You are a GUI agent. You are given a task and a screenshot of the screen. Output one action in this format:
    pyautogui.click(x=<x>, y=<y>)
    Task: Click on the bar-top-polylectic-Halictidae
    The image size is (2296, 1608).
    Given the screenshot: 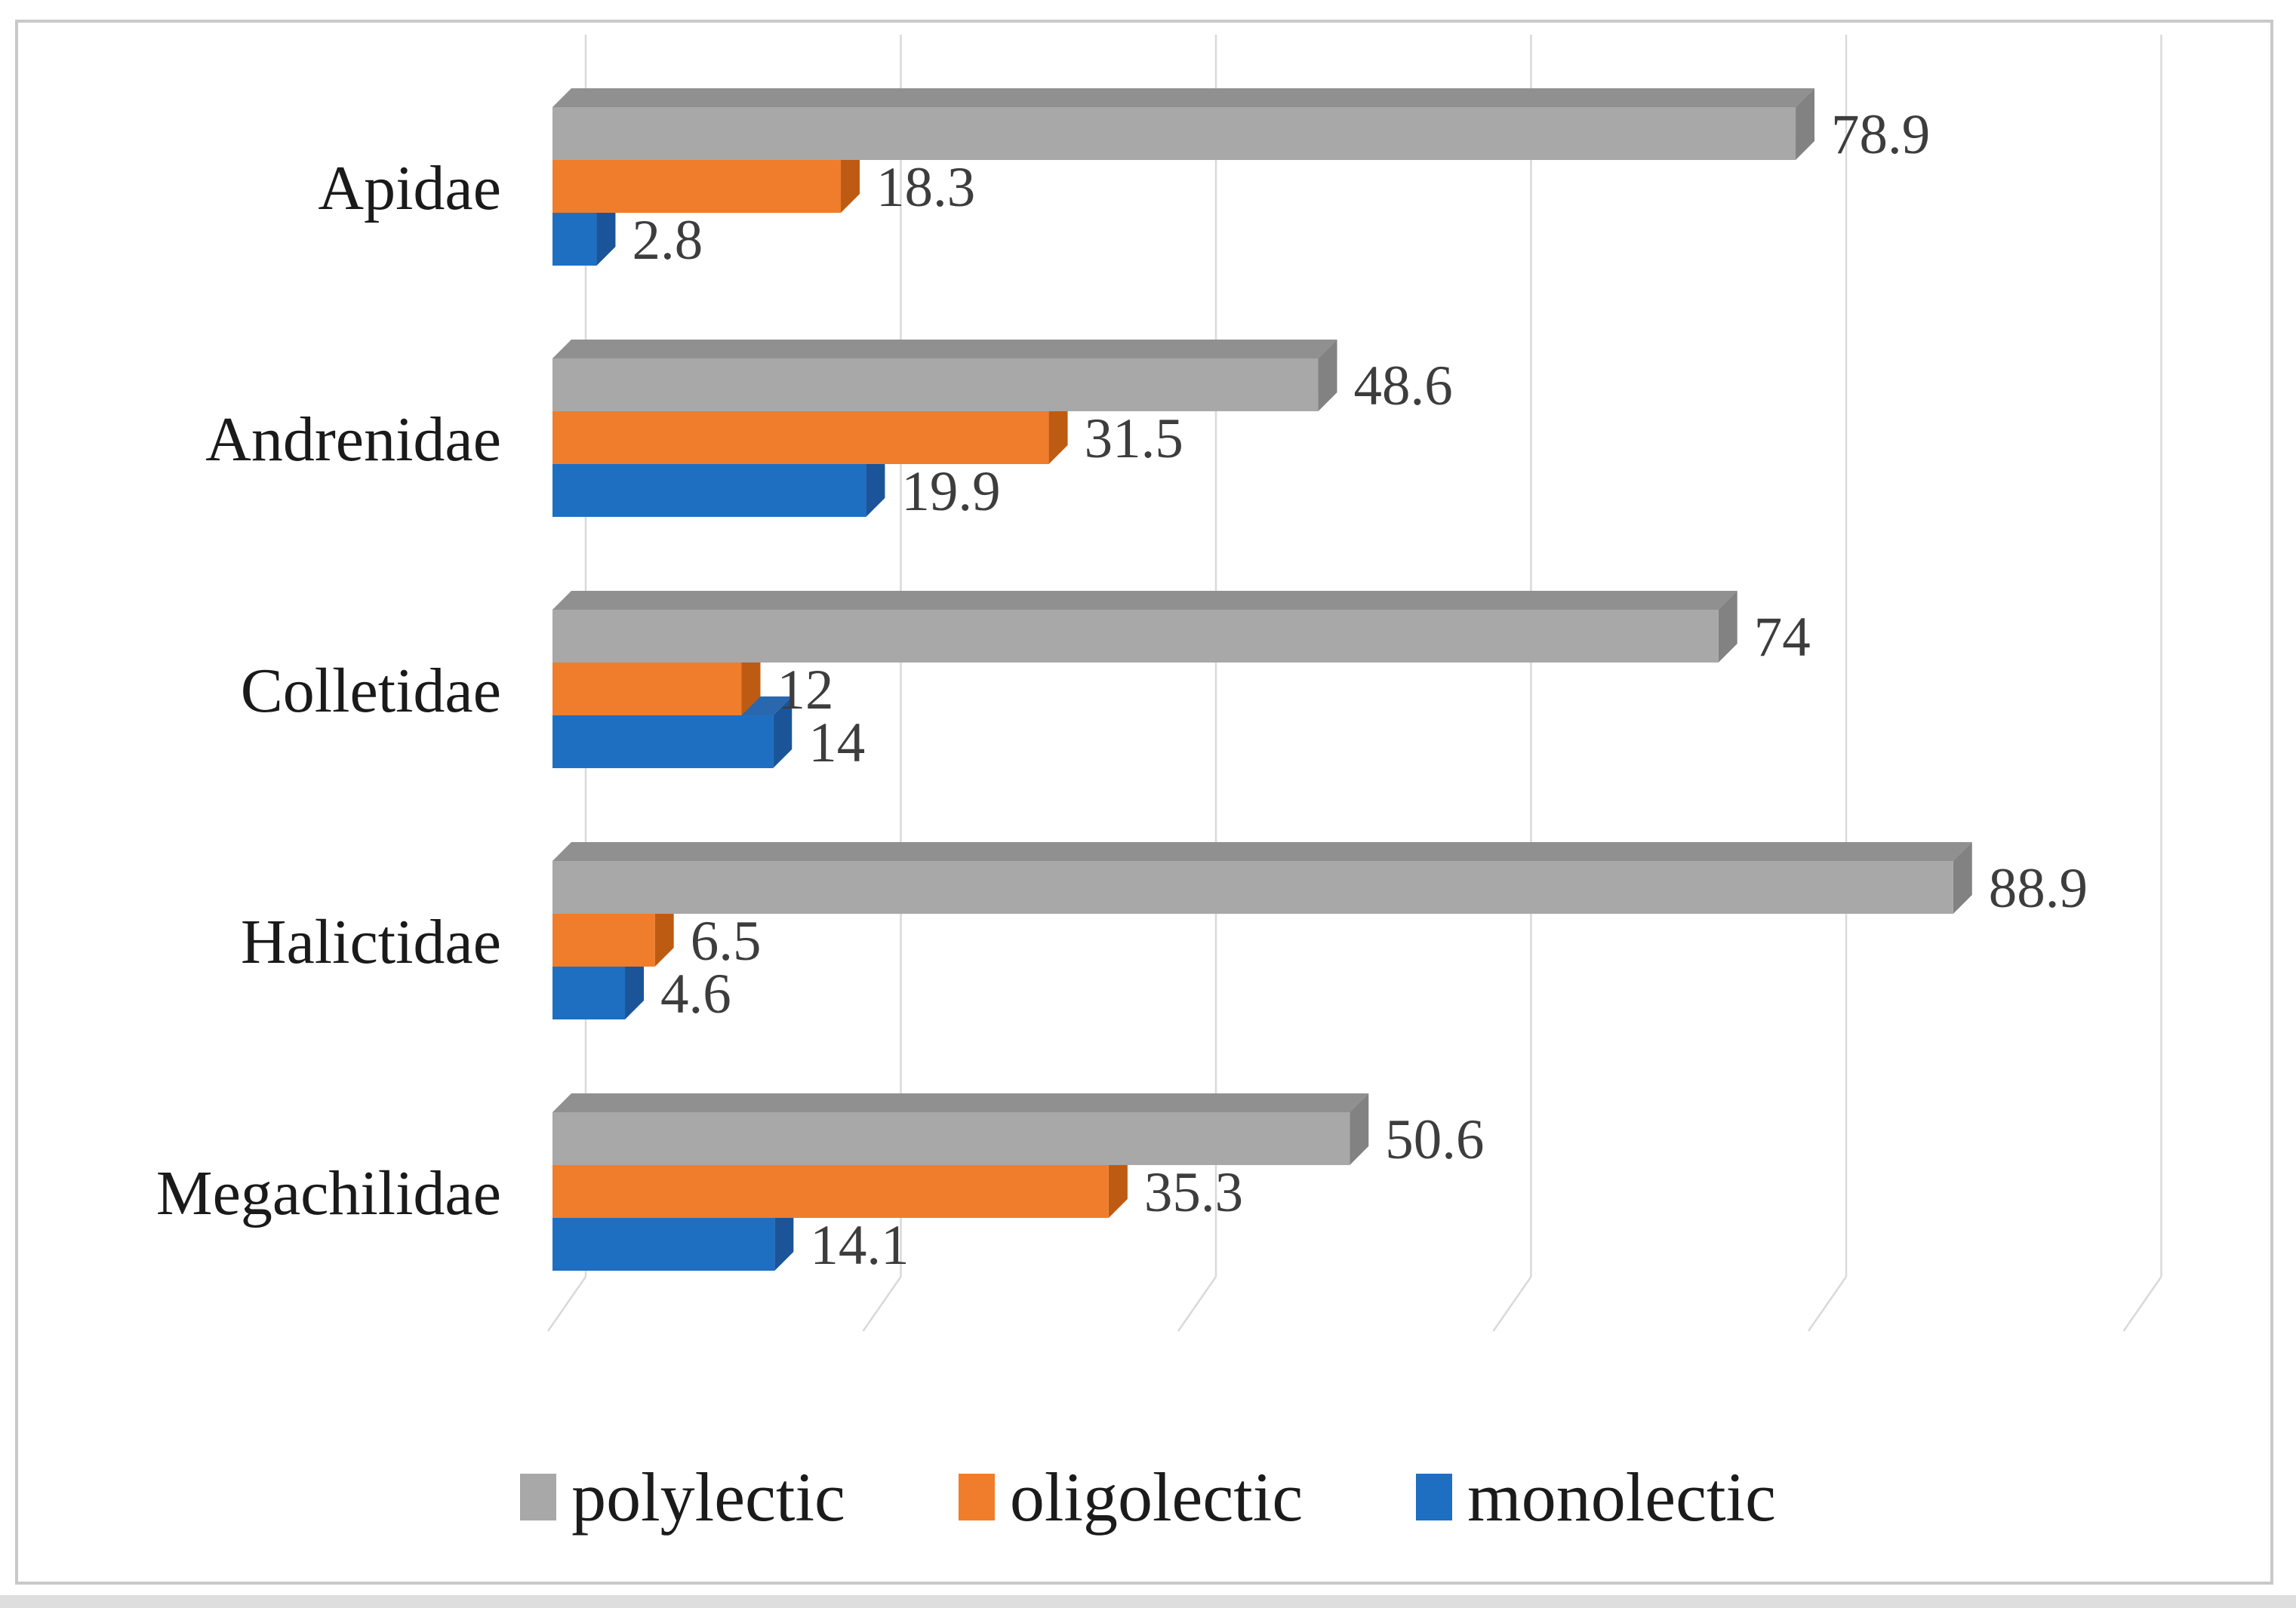 What is the action you would take?
    pyautogui.click(x=1262, y=851)
    